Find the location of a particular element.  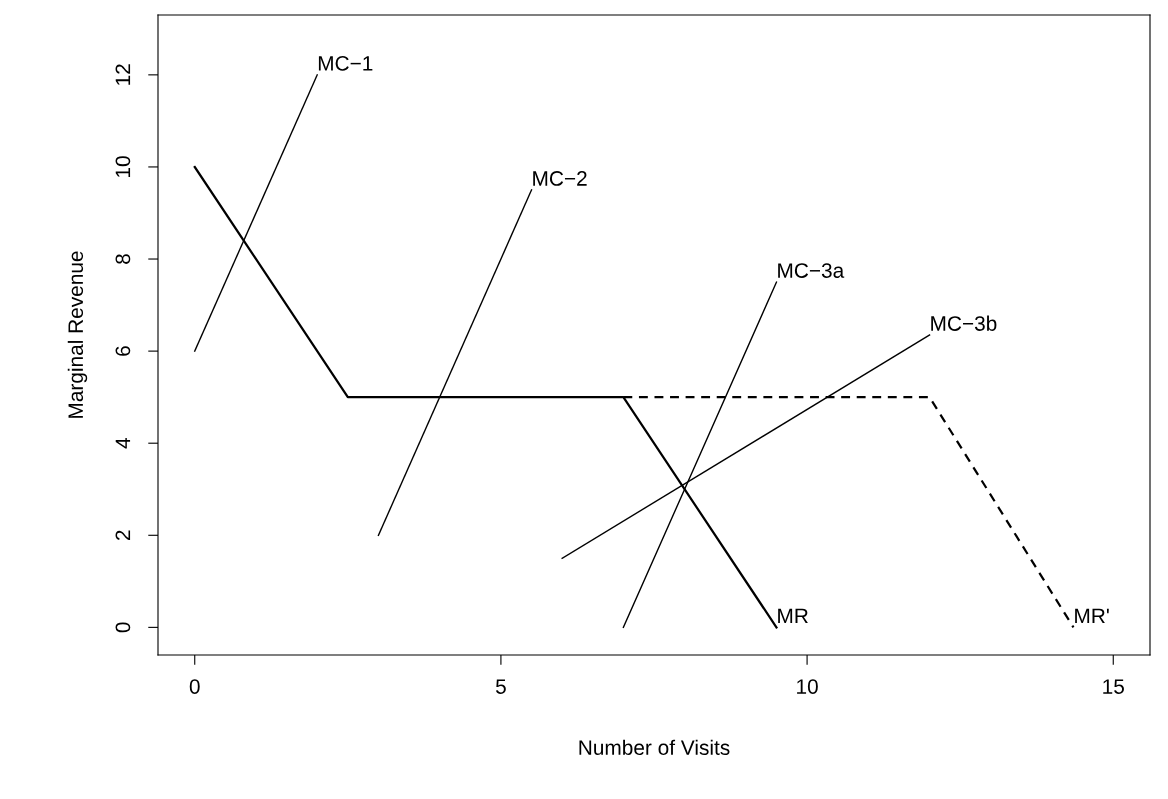

x-tick-label: 5 is located at coordinates (500, 686).